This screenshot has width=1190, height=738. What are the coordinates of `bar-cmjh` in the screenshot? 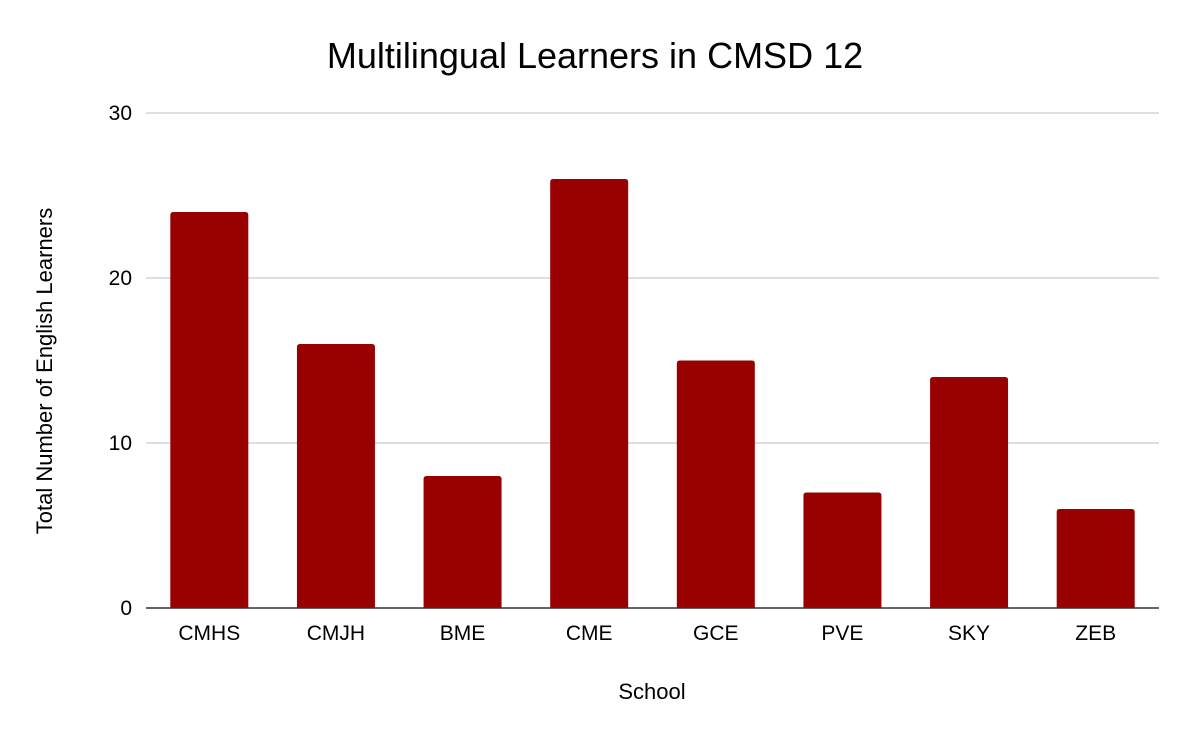 It's located at (335, 476).